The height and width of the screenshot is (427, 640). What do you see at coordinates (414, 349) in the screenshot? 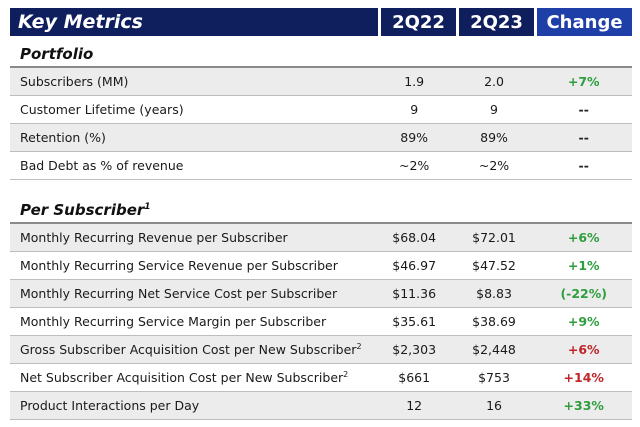
I see `value-2q22: $2,303` at bounding box center [414, 349].